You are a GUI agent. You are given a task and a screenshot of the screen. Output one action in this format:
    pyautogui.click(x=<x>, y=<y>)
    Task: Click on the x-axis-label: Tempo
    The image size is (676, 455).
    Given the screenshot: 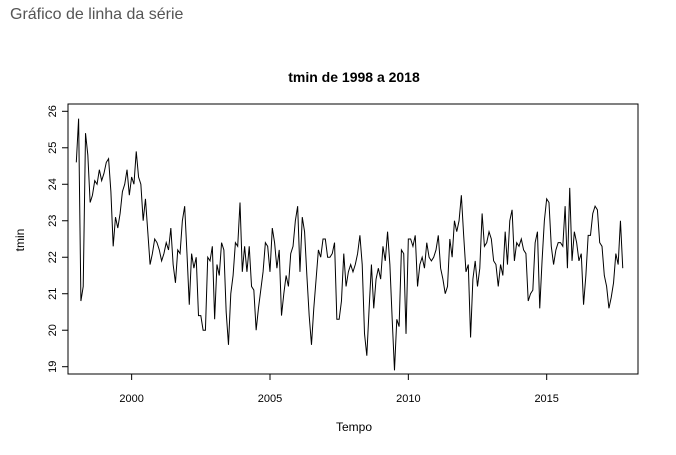 What is the action you would take?
    pyautogui.click(x=354, y=427)
    